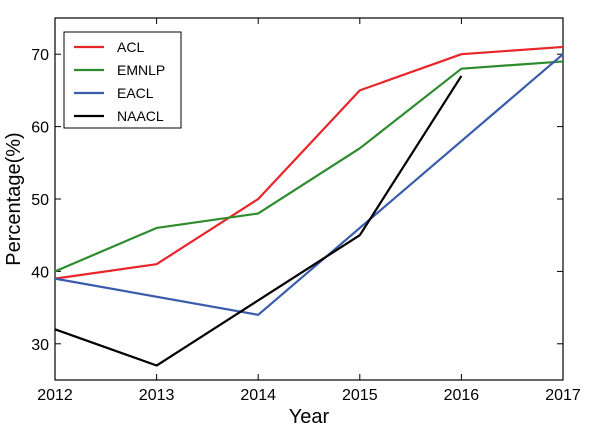 The height and width of the screenshot is (430, 593). I want to click on y-tick-label: 40, so click(40, 272).